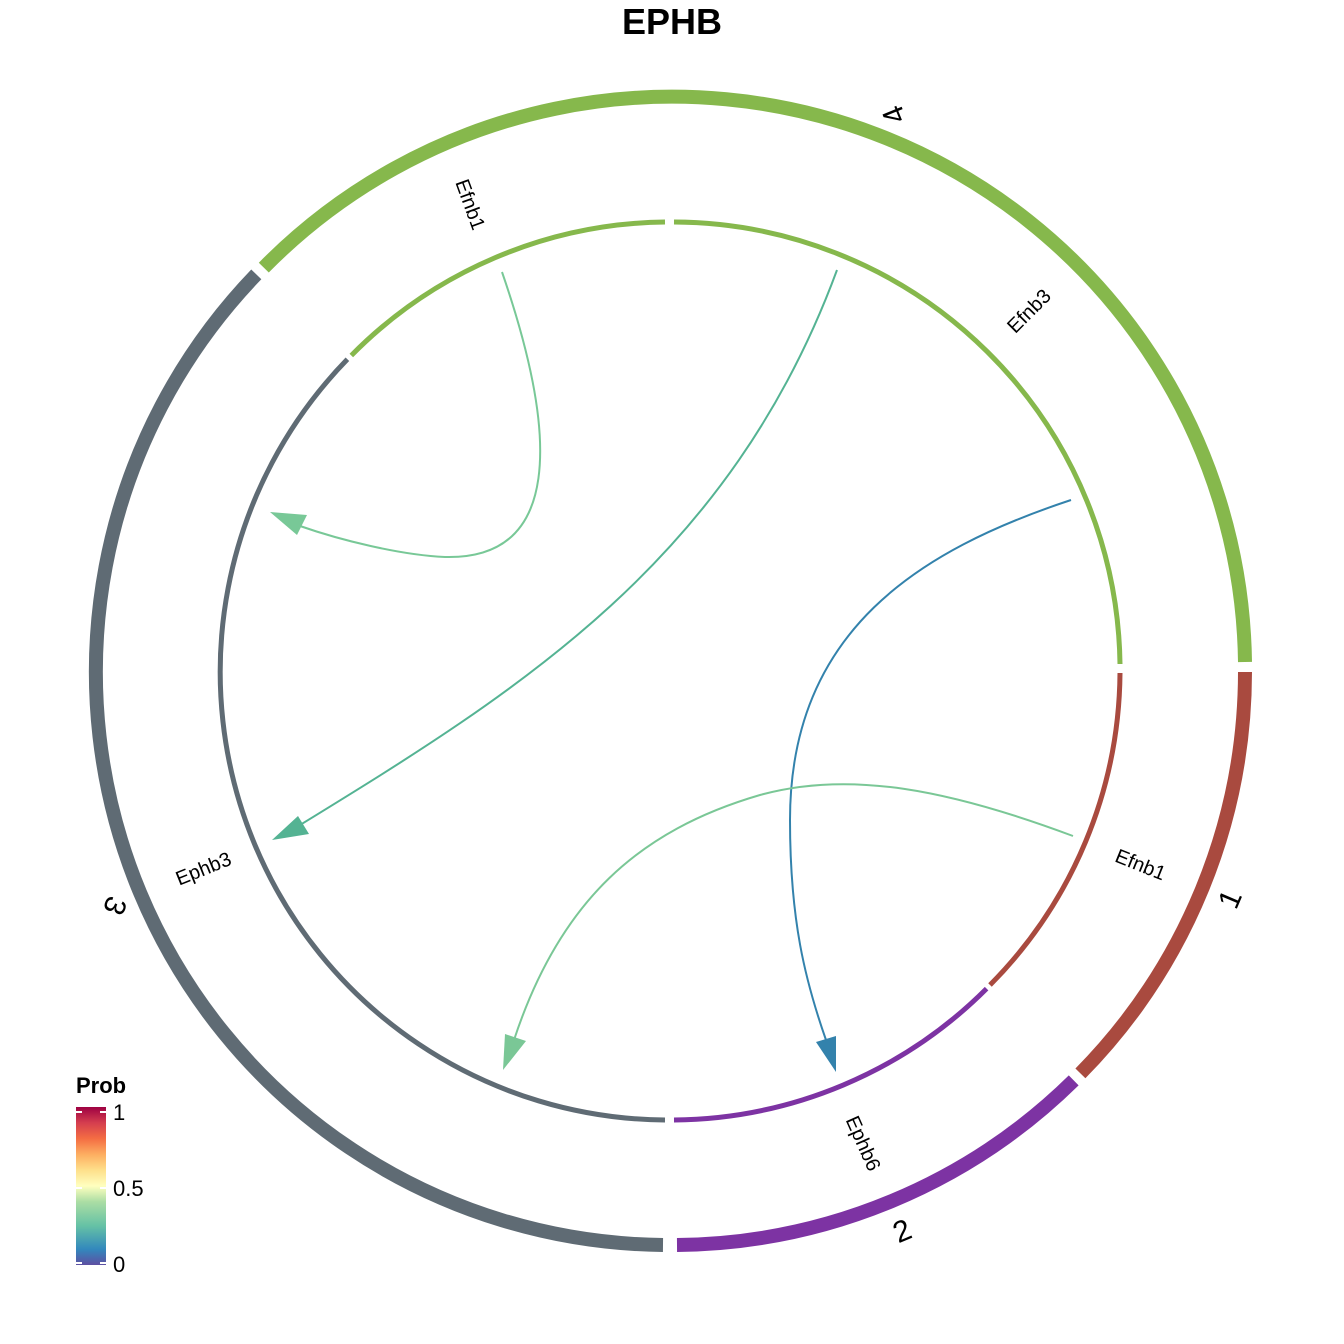 The width and height of the screenshot is (1344, 1344). What do you see at coordinates (119, 1264) in the screenshot?
I see `legend-tick-0: 0` at bounding box center [119, 1264].